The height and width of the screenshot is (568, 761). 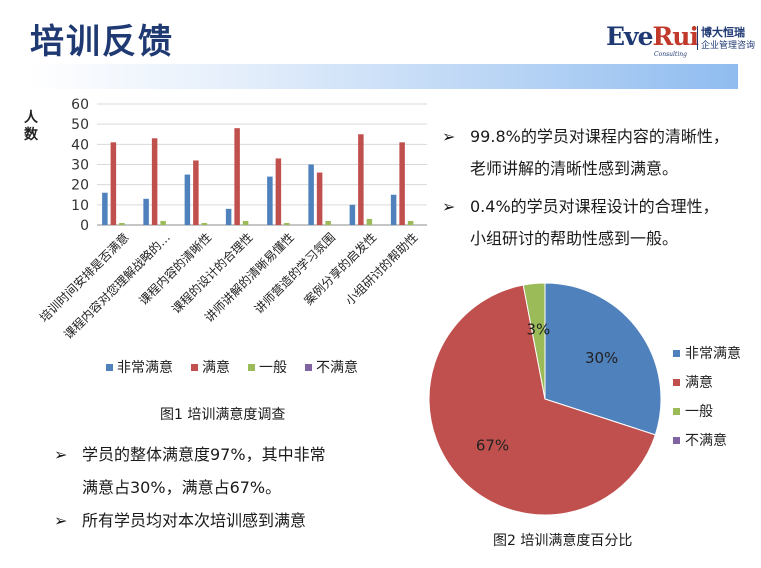 I want to click on y-axis-label: 数, so click(x=31, y=134).